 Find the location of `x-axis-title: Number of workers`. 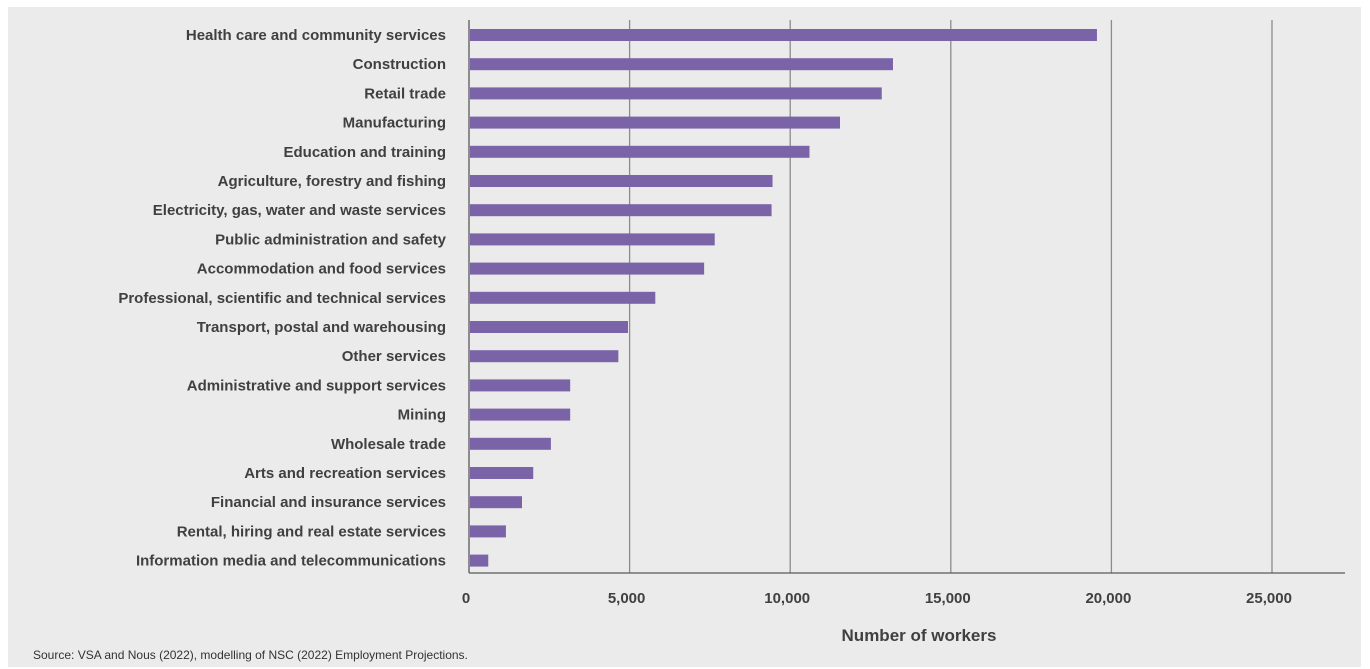

x-axis-title: Number of workers is located at coordinates (919, 635).